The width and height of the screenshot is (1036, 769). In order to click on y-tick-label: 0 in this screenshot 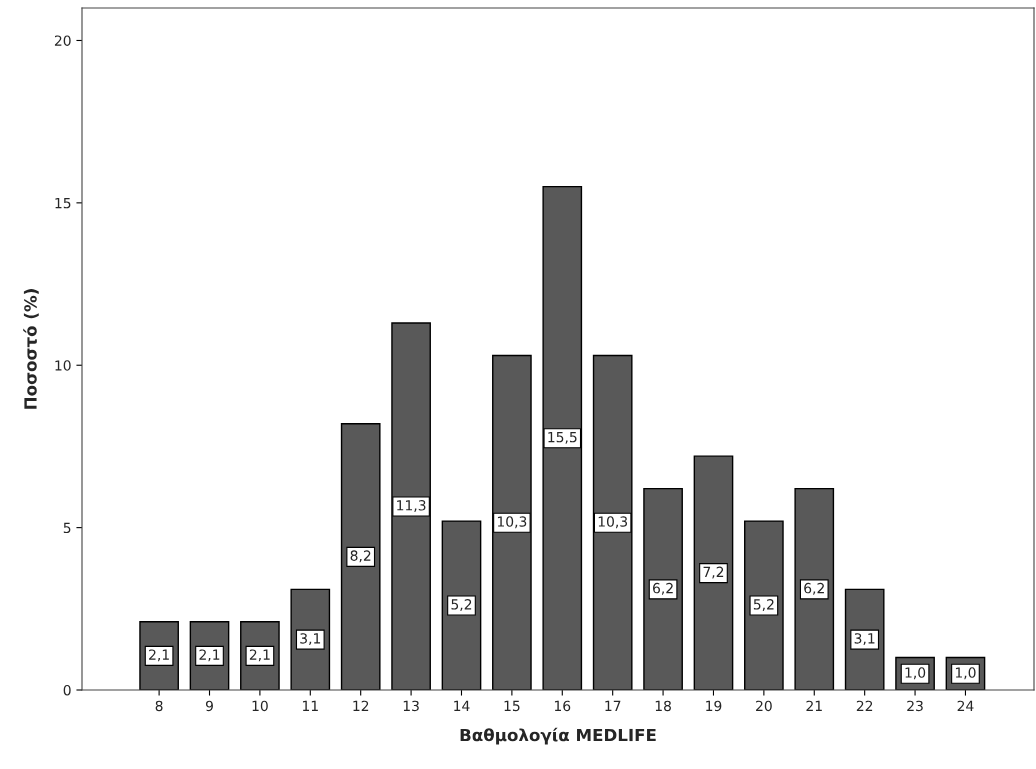, I will do `click(67, 690)`.